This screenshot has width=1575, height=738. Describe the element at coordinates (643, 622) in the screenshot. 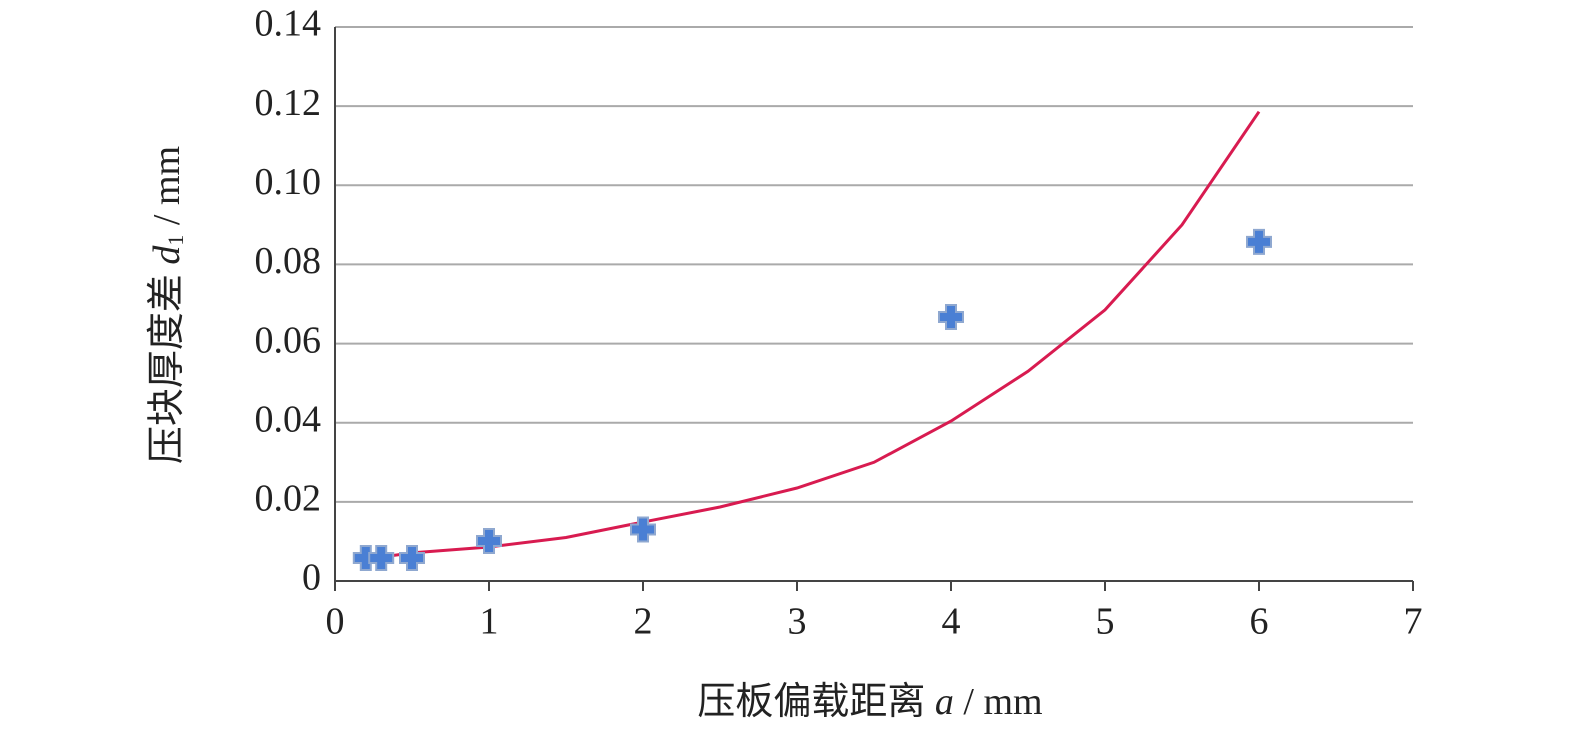

I see `x-tick-label: 2` at that location.